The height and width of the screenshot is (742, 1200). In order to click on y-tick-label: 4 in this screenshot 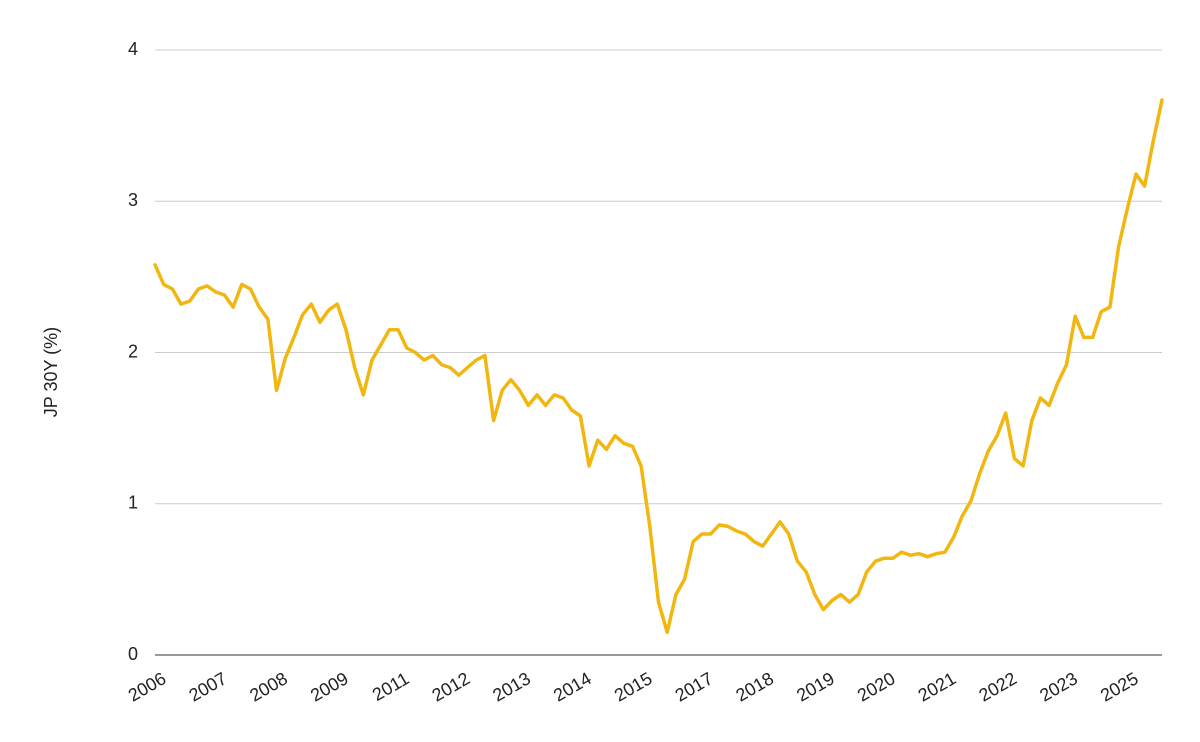, I will do `click(133, 49)`.